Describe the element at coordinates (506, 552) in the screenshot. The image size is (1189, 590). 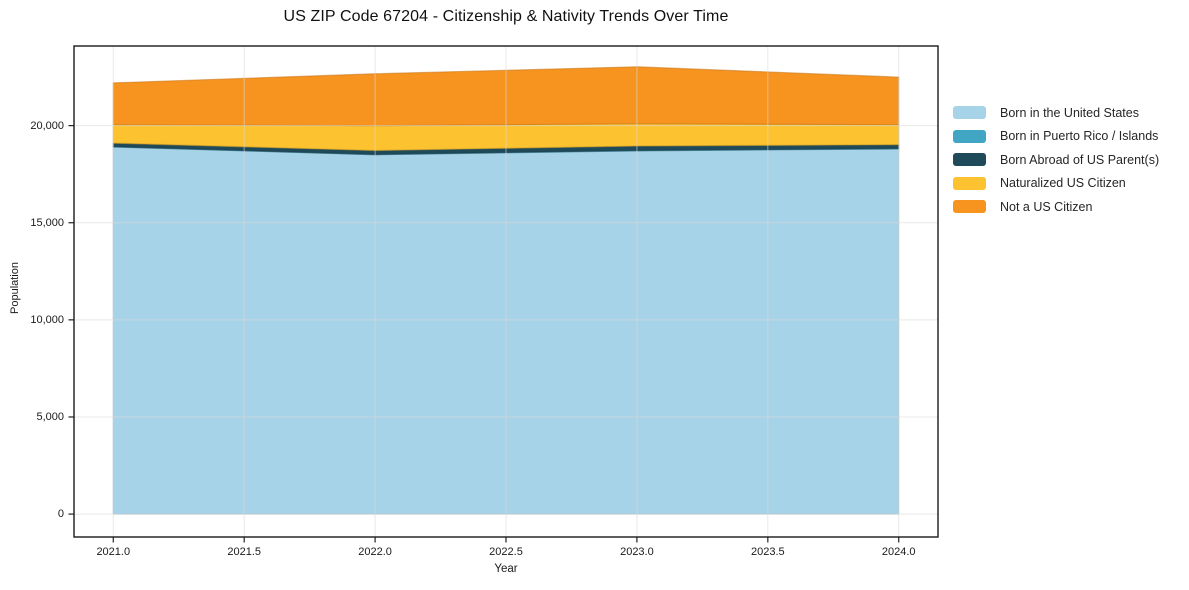
I see `x-tick-label: 2022.5` at that location.